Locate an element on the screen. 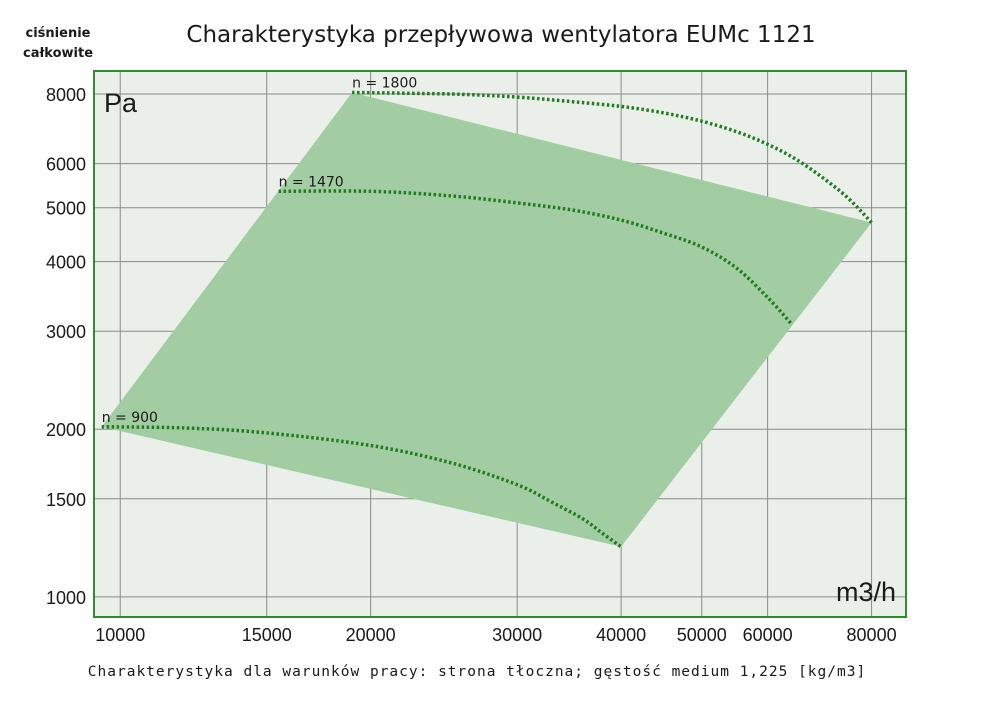  x-tick-label: 15000 is located at coordinates (267, 635).